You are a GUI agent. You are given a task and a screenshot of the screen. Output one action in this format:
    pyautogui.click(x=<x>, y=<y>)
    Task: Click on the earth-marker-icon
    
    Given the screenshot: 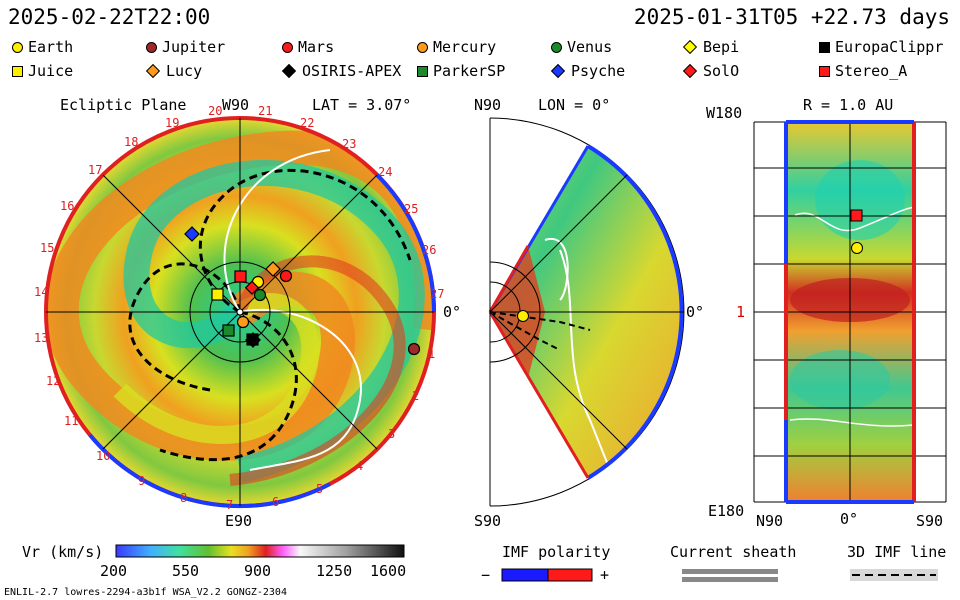 What is the action you would take?
    pyautogui.click(x=17, y=47)
    